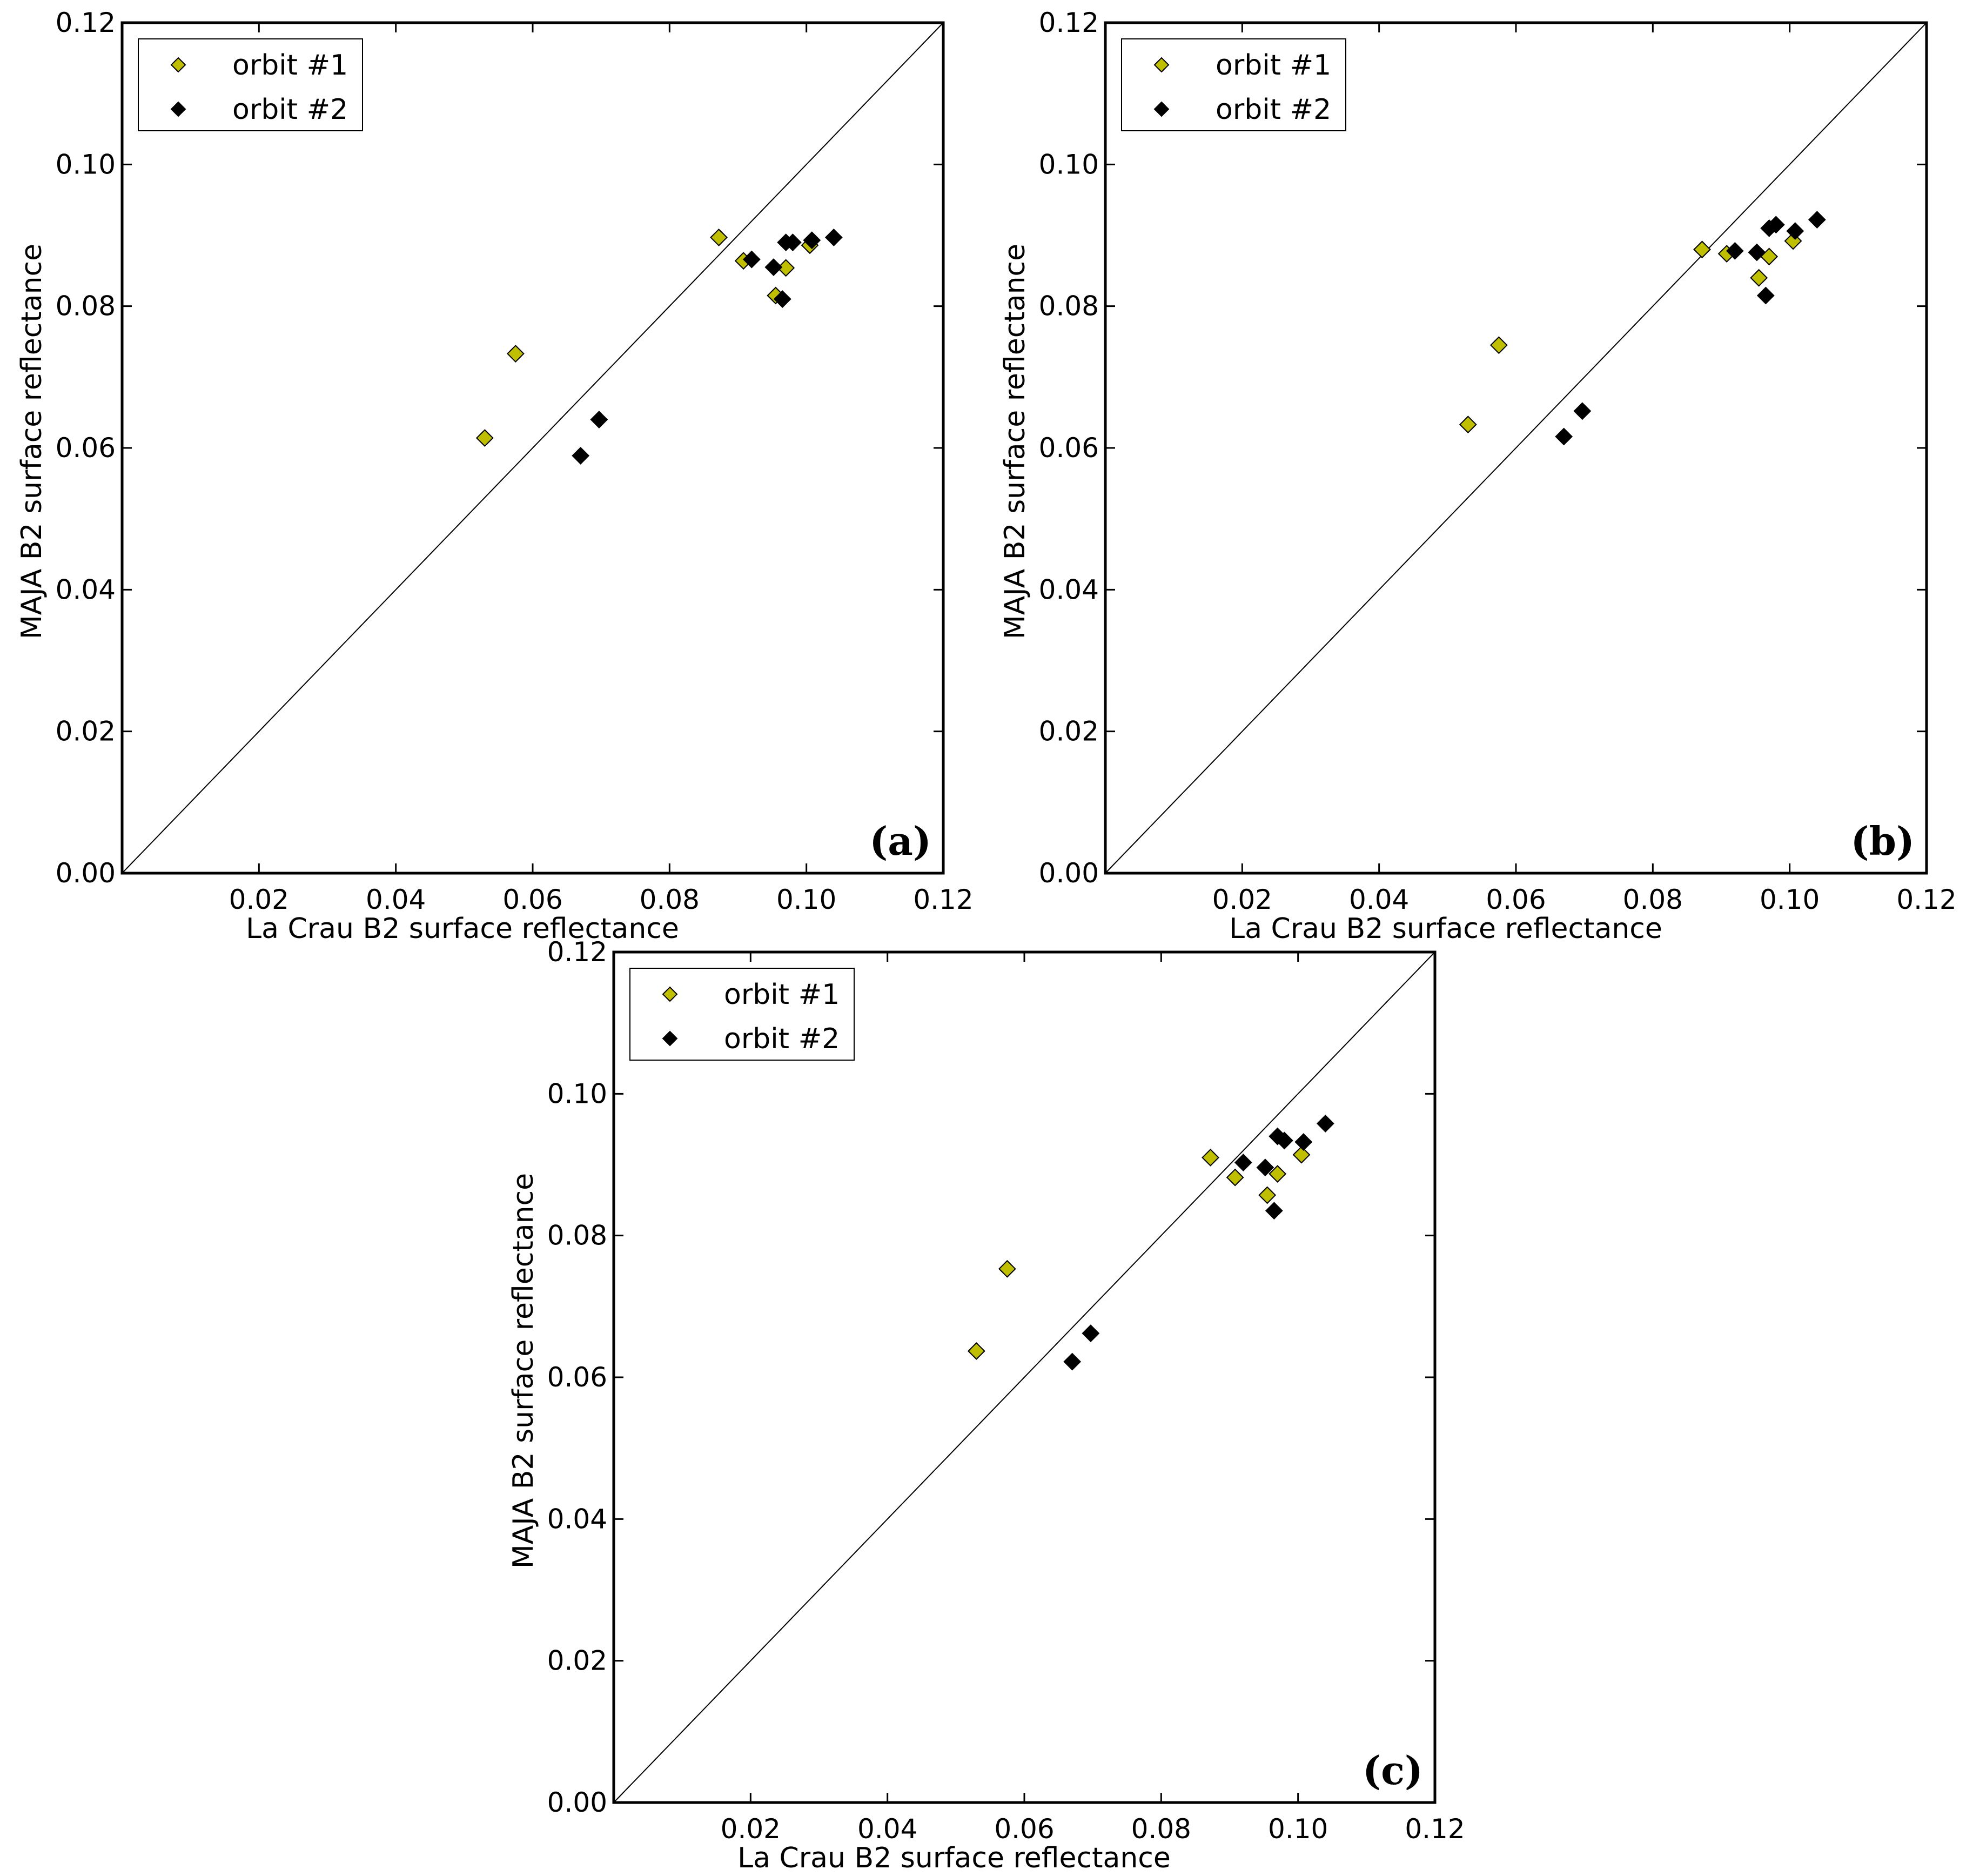  I want to click on panel-label: (b), so click(1883, 841).